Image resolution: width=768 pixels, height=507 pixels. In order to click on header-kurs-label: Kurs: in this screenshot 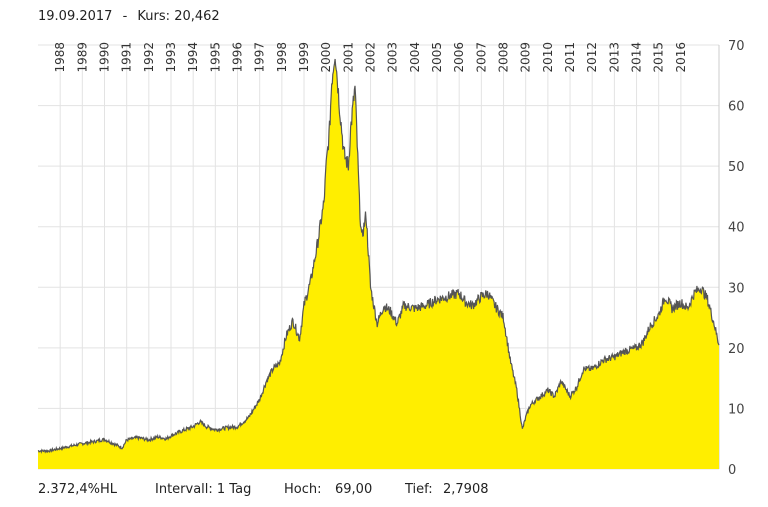, I will do `click(154, 16)`.